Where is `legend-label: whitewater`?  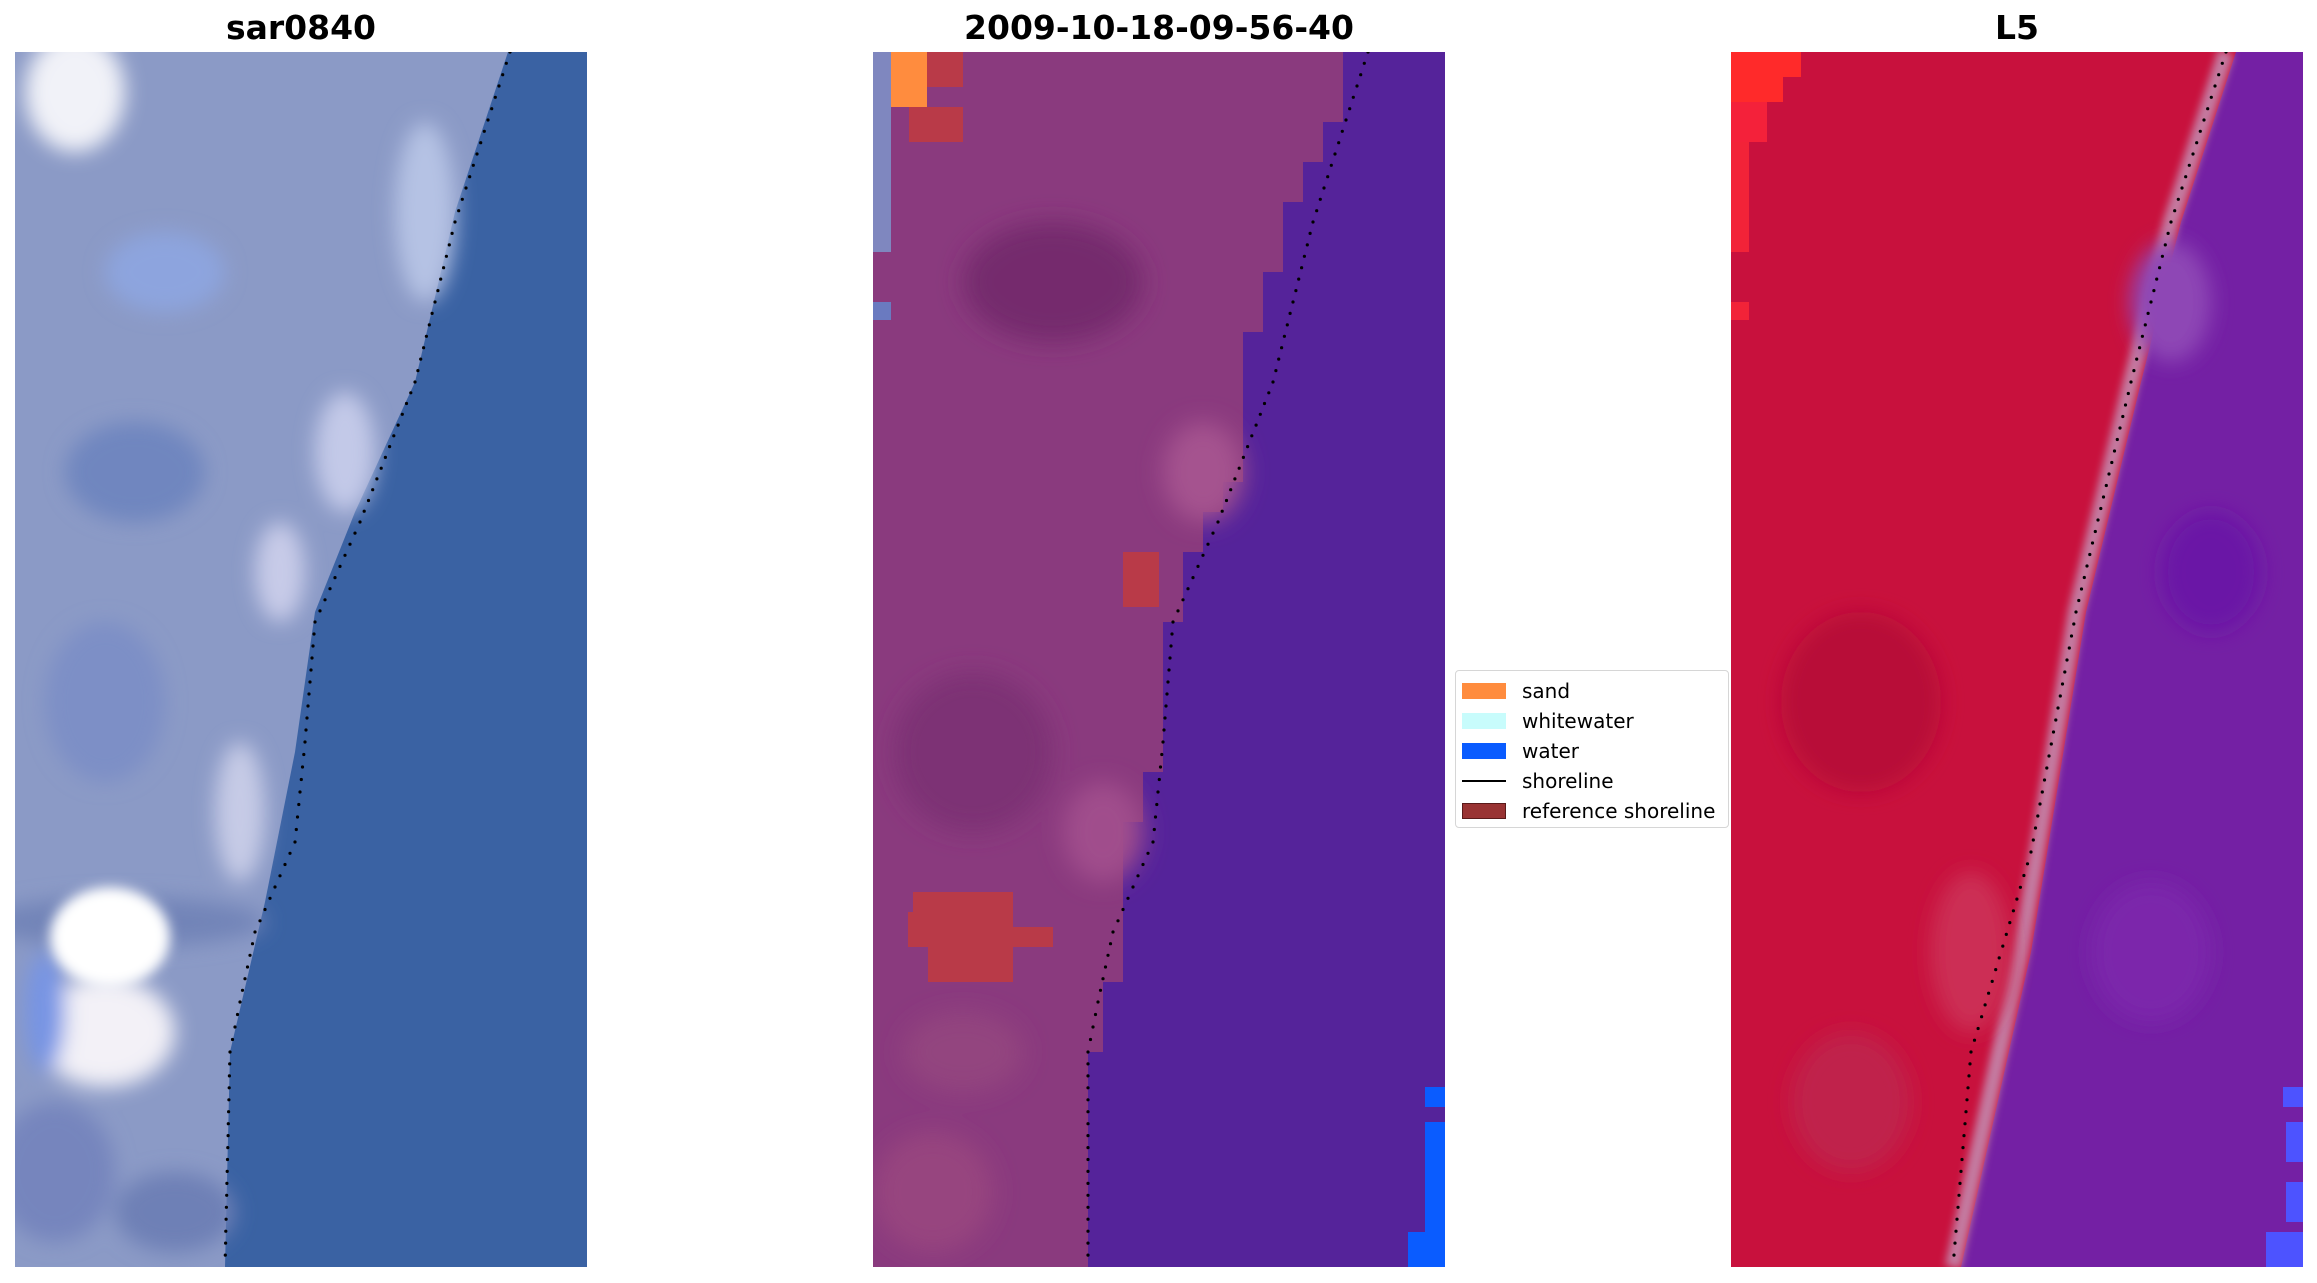
legend-label: whitewater is located at coordinates (1578, 721).